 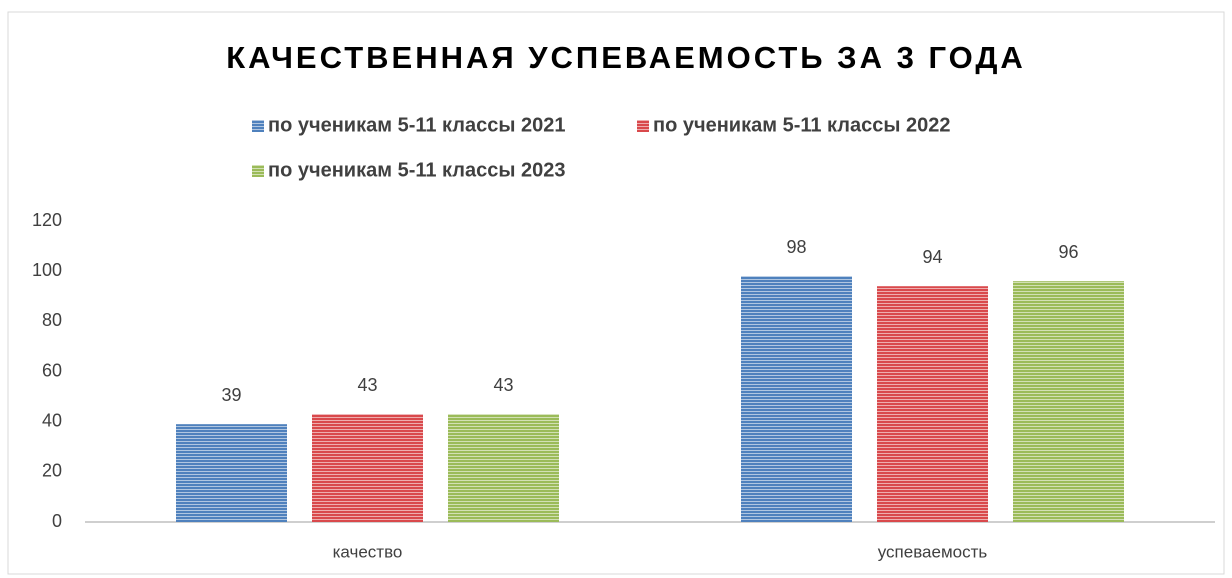 What do you see at coordinates (52, 420) in the screenshot?
I see `y-tick-label: 40` at bounding box center [52, 420].